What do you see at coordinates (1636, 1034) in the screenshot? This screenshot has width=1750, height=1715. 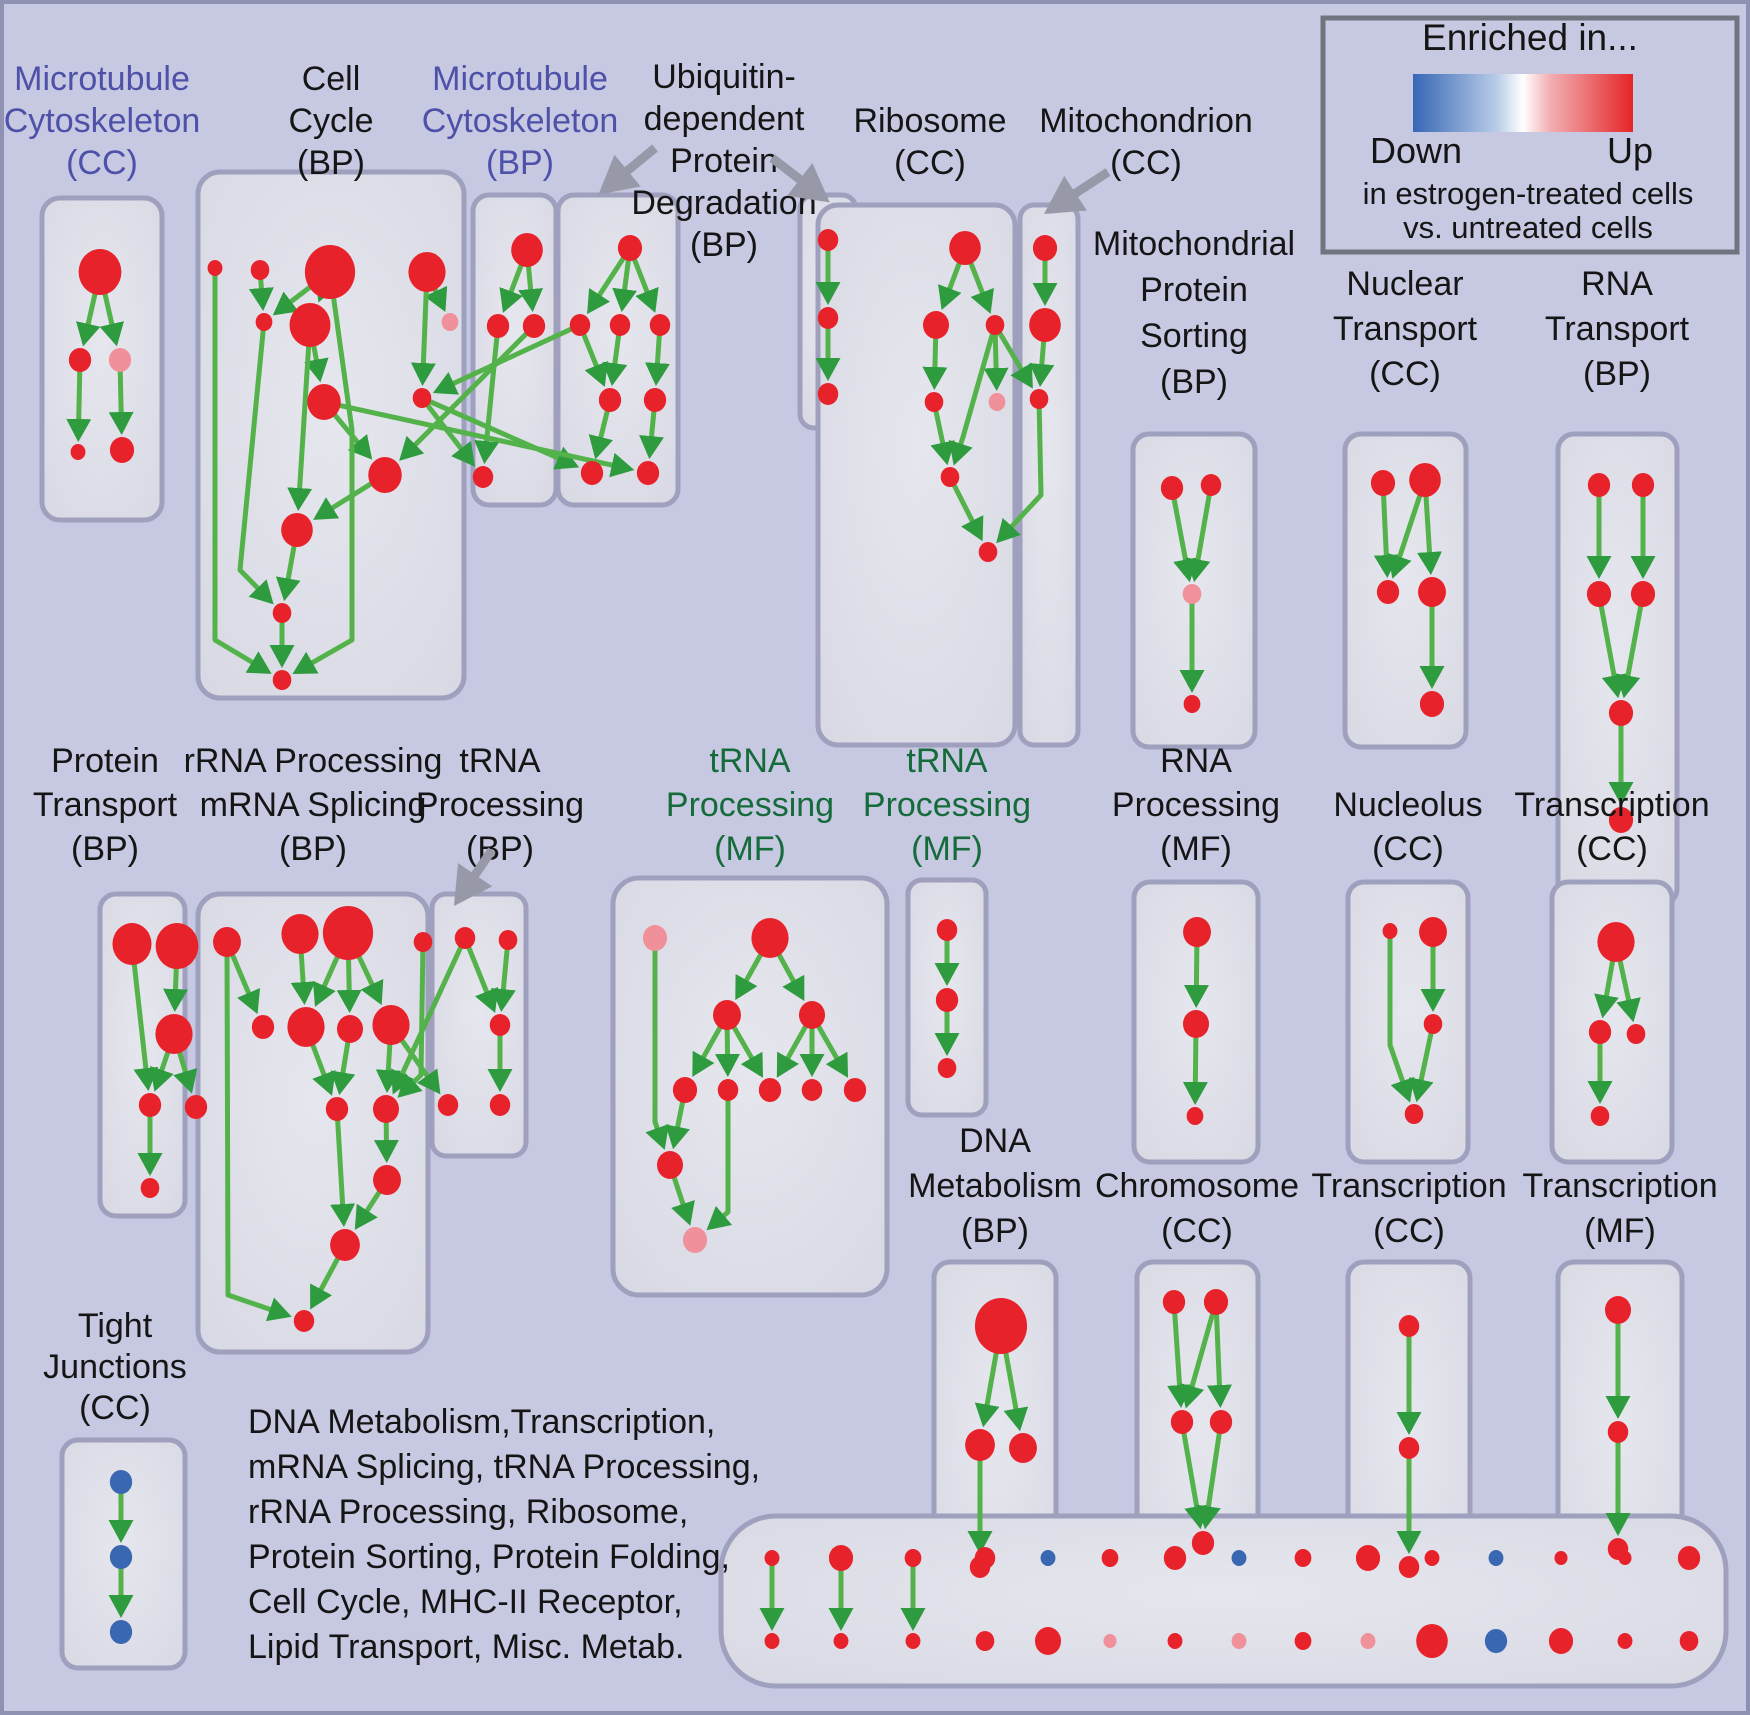 I see `graph-node-z3` at bounding box center [1636, 1034].